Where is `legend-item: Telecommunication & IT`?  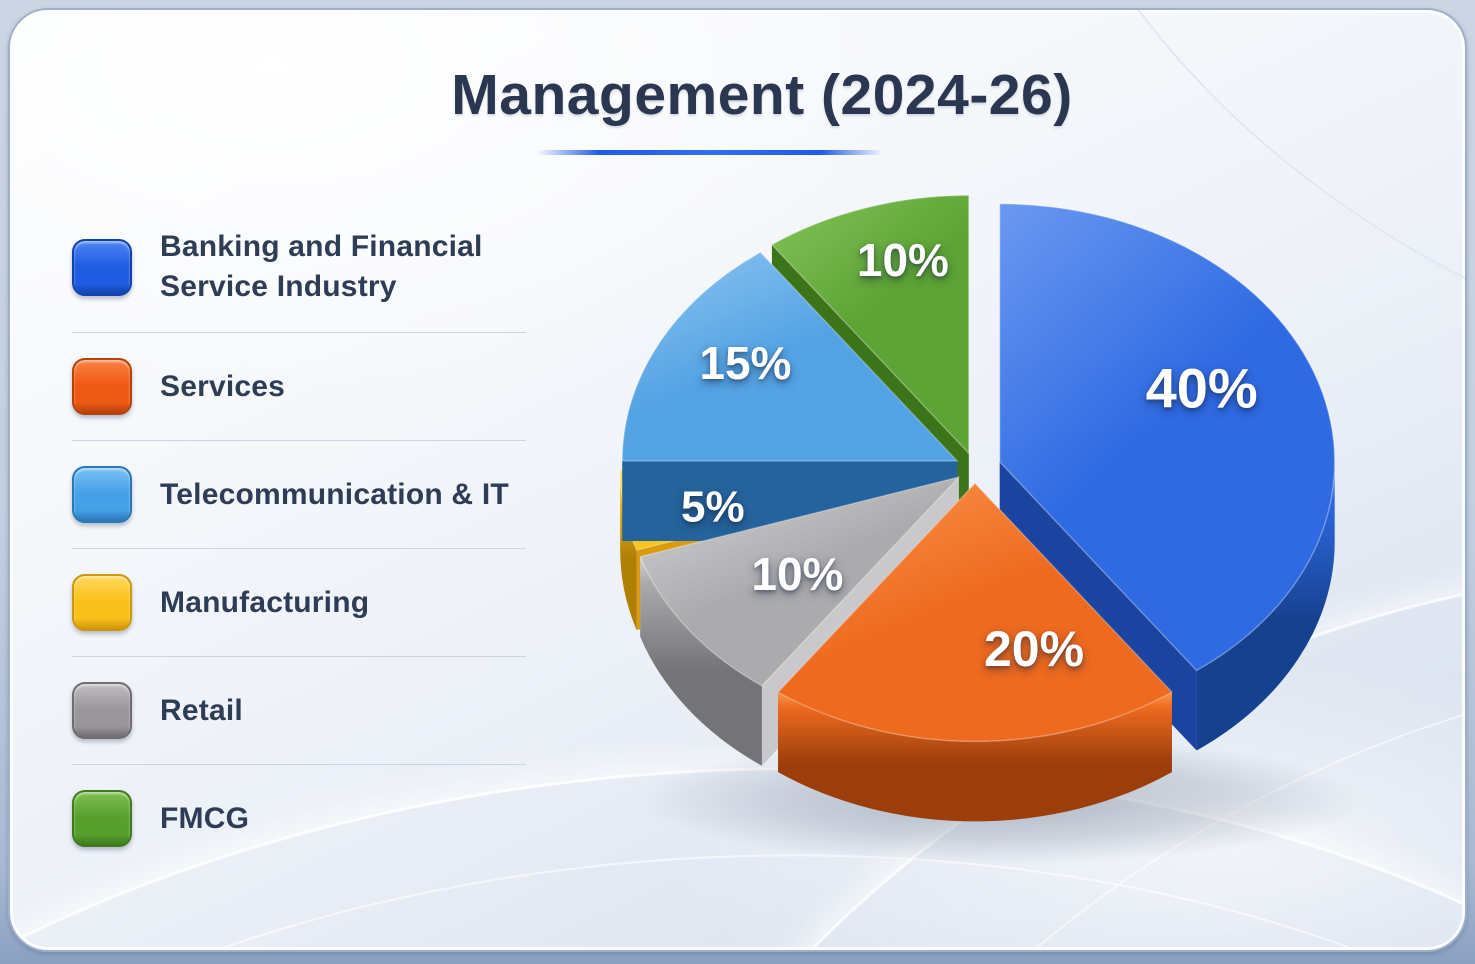
legend-item: Telecommunication & IT is located at coordinates (299, 495).